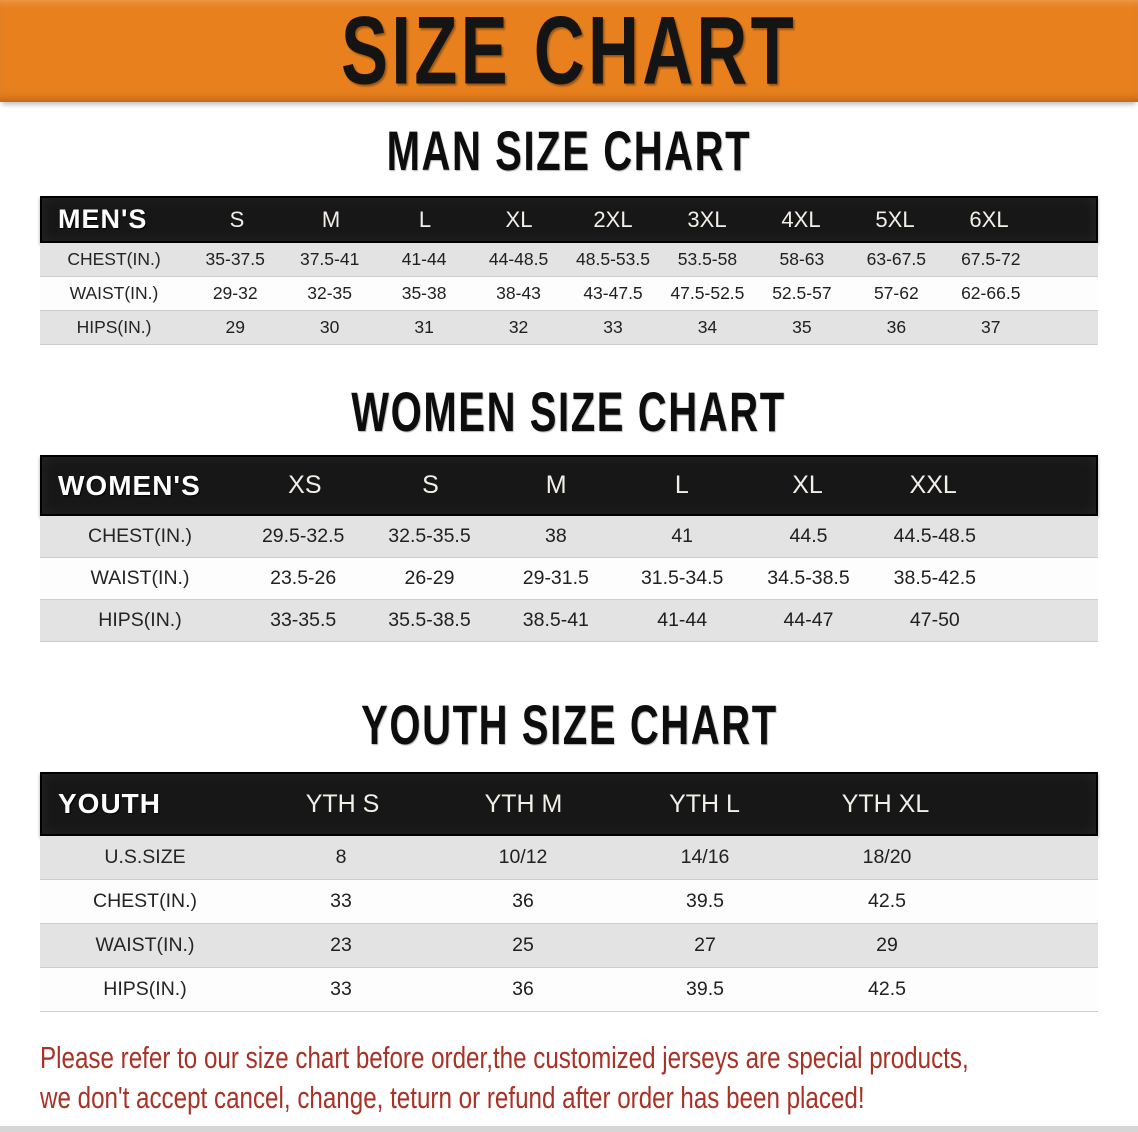 The image size is (1138, 1132). What do you see at coordinates (935, 536) in the screenshot?
I see `cell-value: 44.5-48.5` at bounding box center [935, 536].